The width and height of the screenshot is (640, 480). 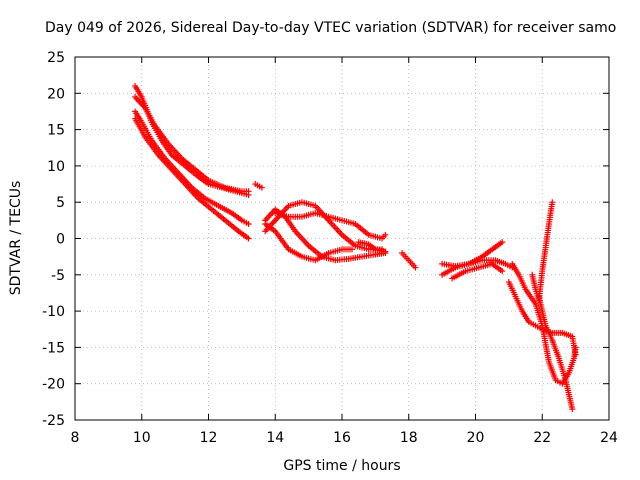 I want to click on y-tick-label: 5, so click(x=60, y=203).